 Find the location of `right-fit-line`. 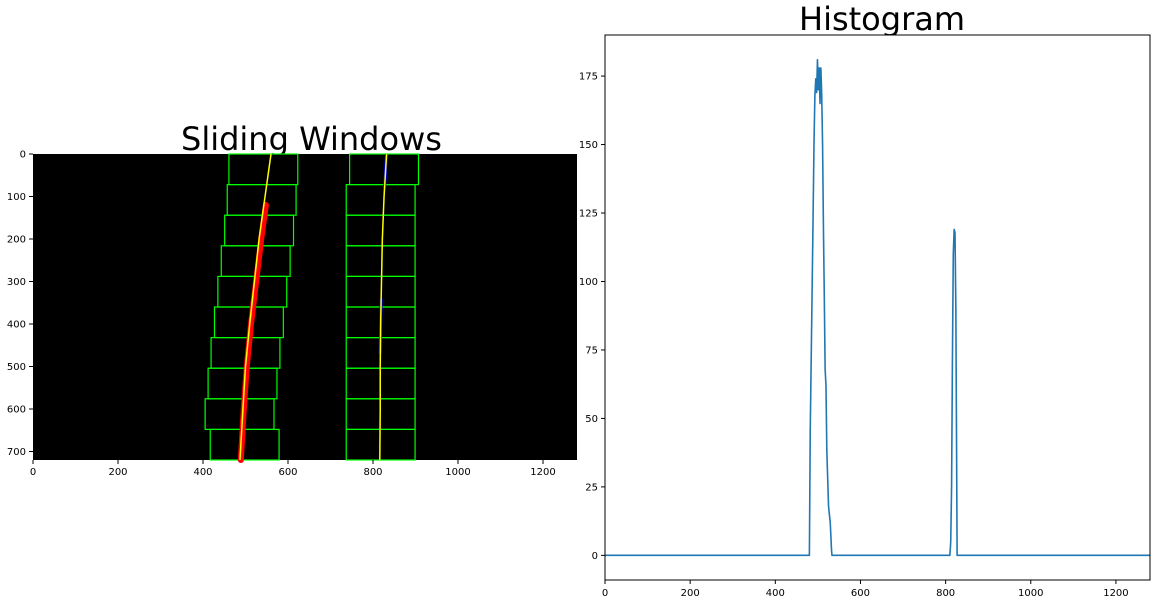

right-fit-line is located at coordinates (383, 307).